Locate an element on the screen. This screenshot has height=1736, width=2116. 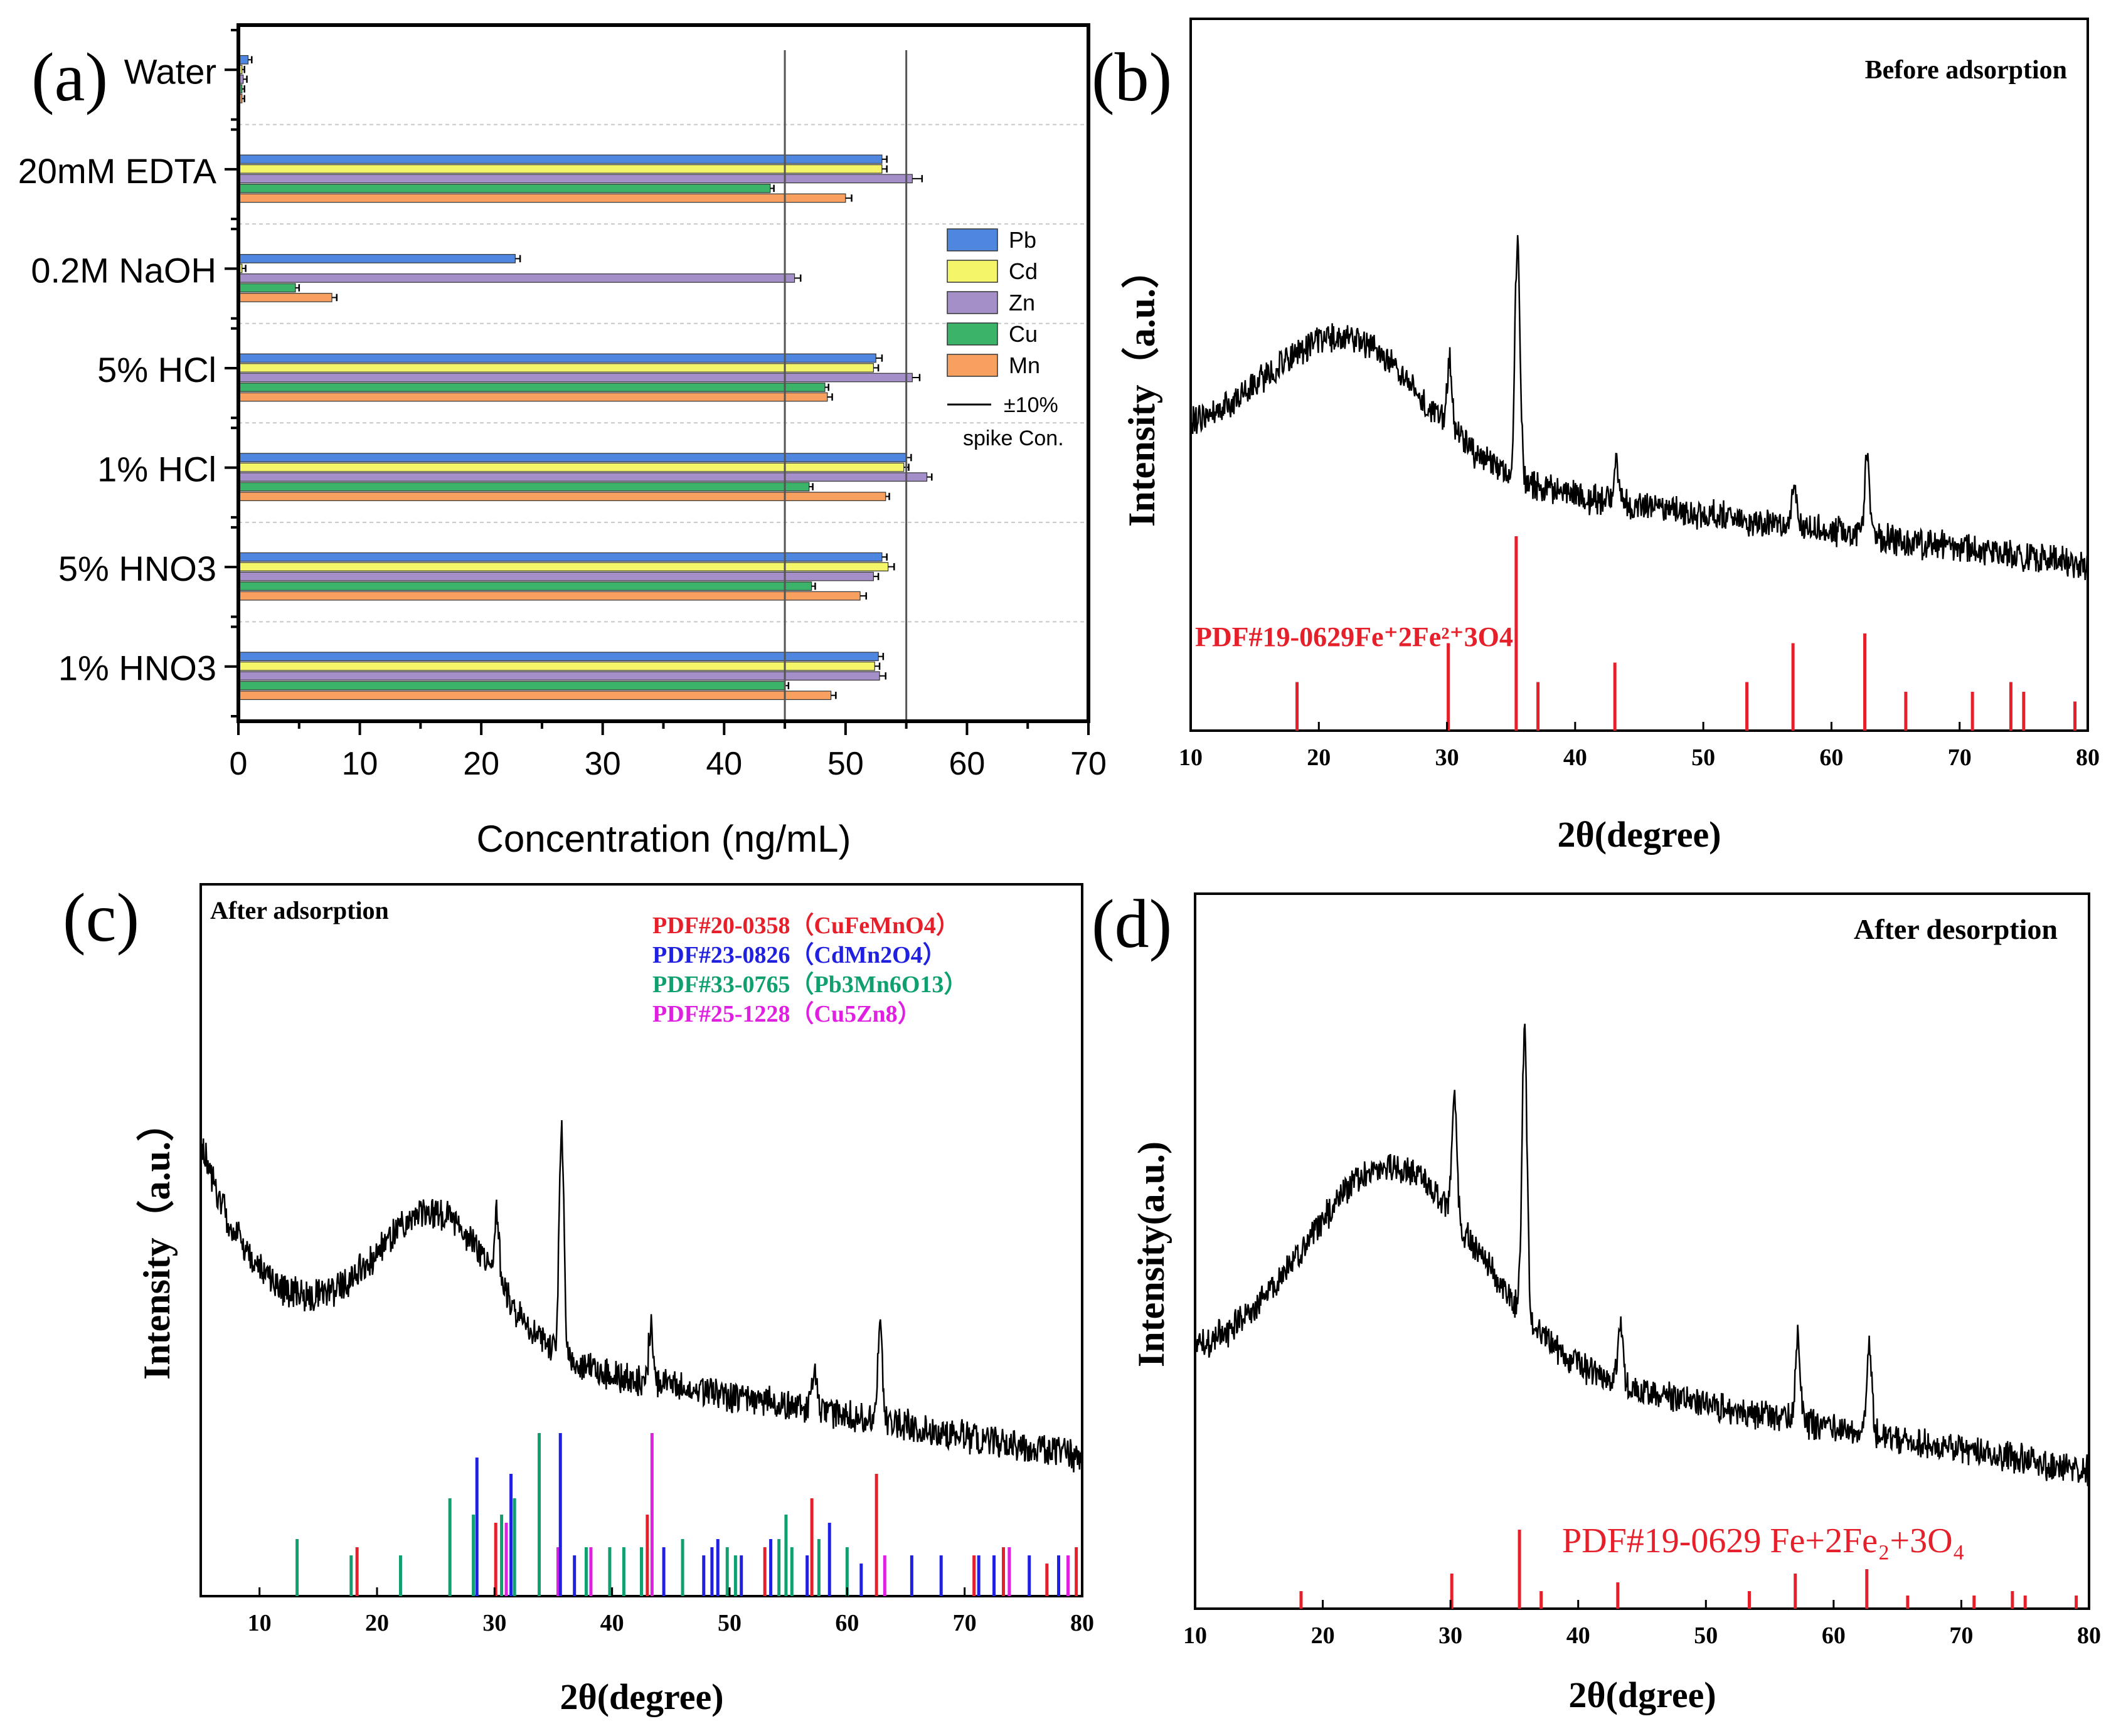
panel-b-reference-lines is located at coordinates (1686, 634).